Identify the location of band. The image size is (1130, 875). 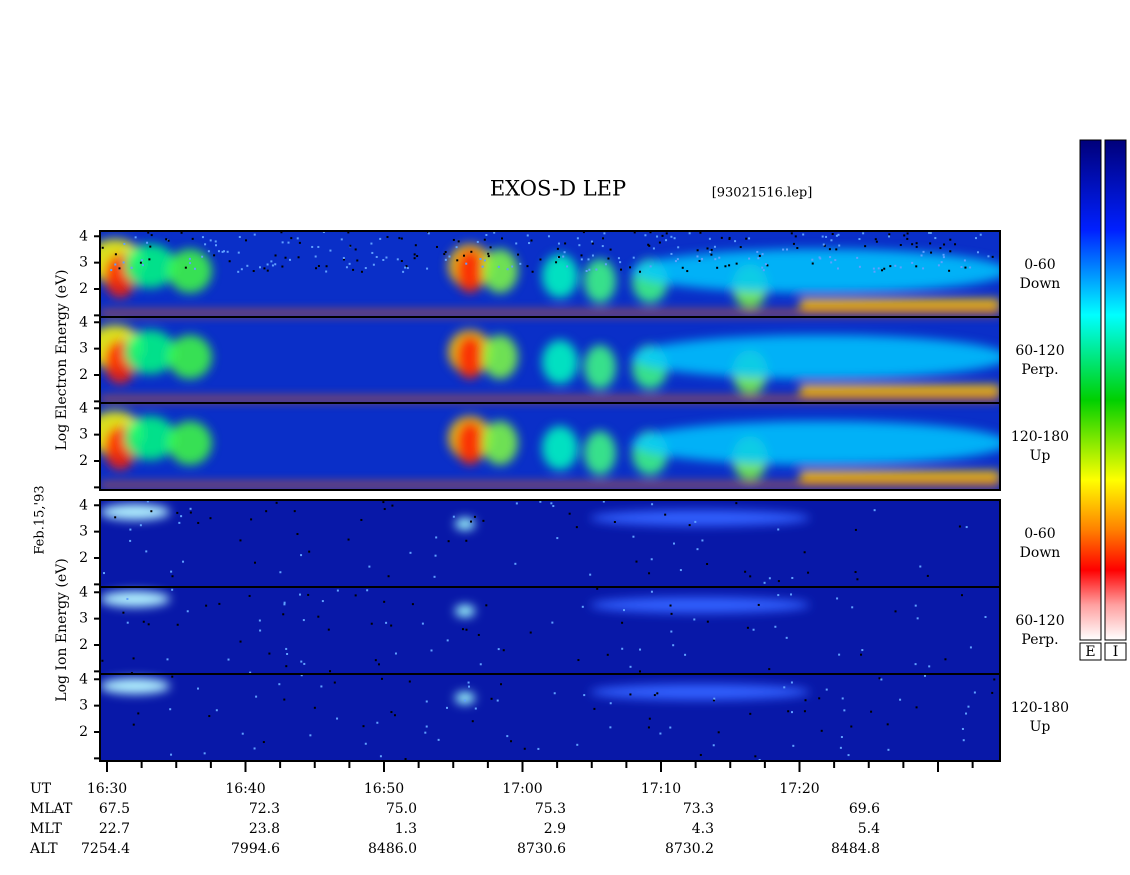
(900, 304).